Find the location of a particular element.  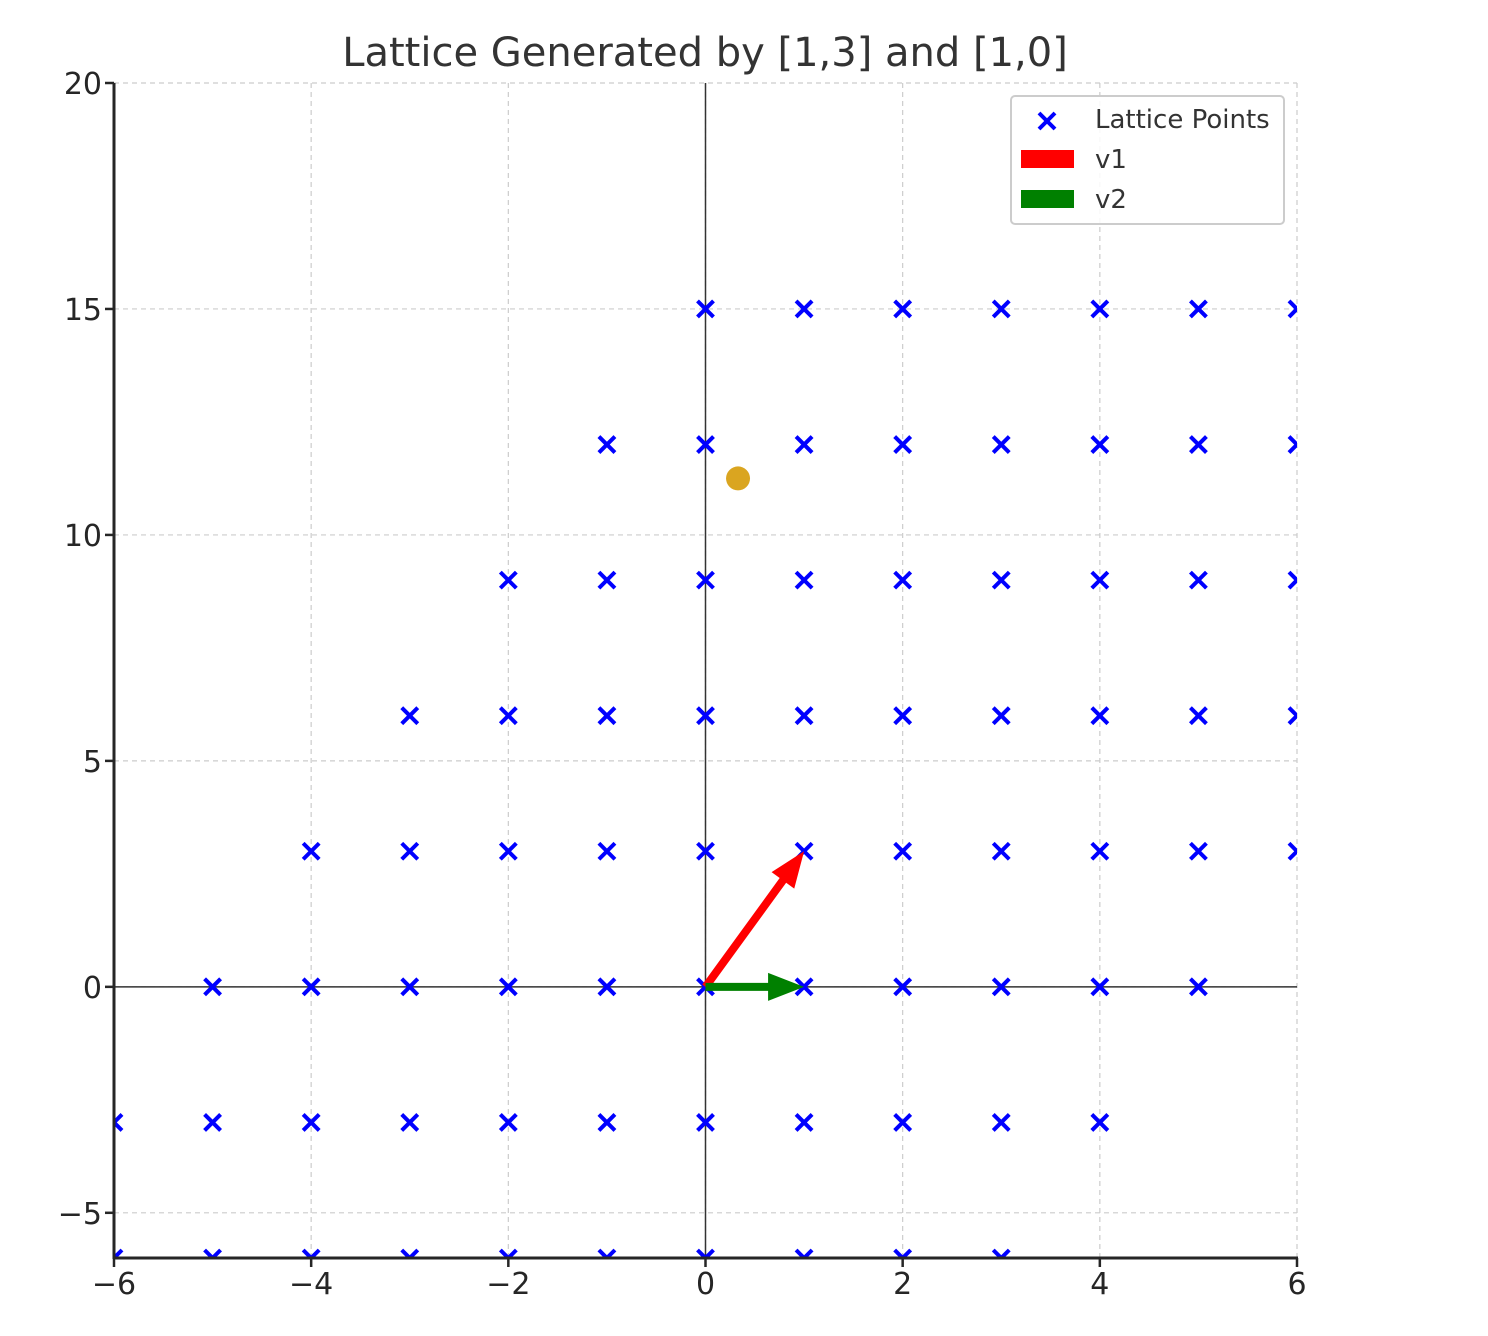

legend-label-v2: v2 is located at coordinates (1111, 200).